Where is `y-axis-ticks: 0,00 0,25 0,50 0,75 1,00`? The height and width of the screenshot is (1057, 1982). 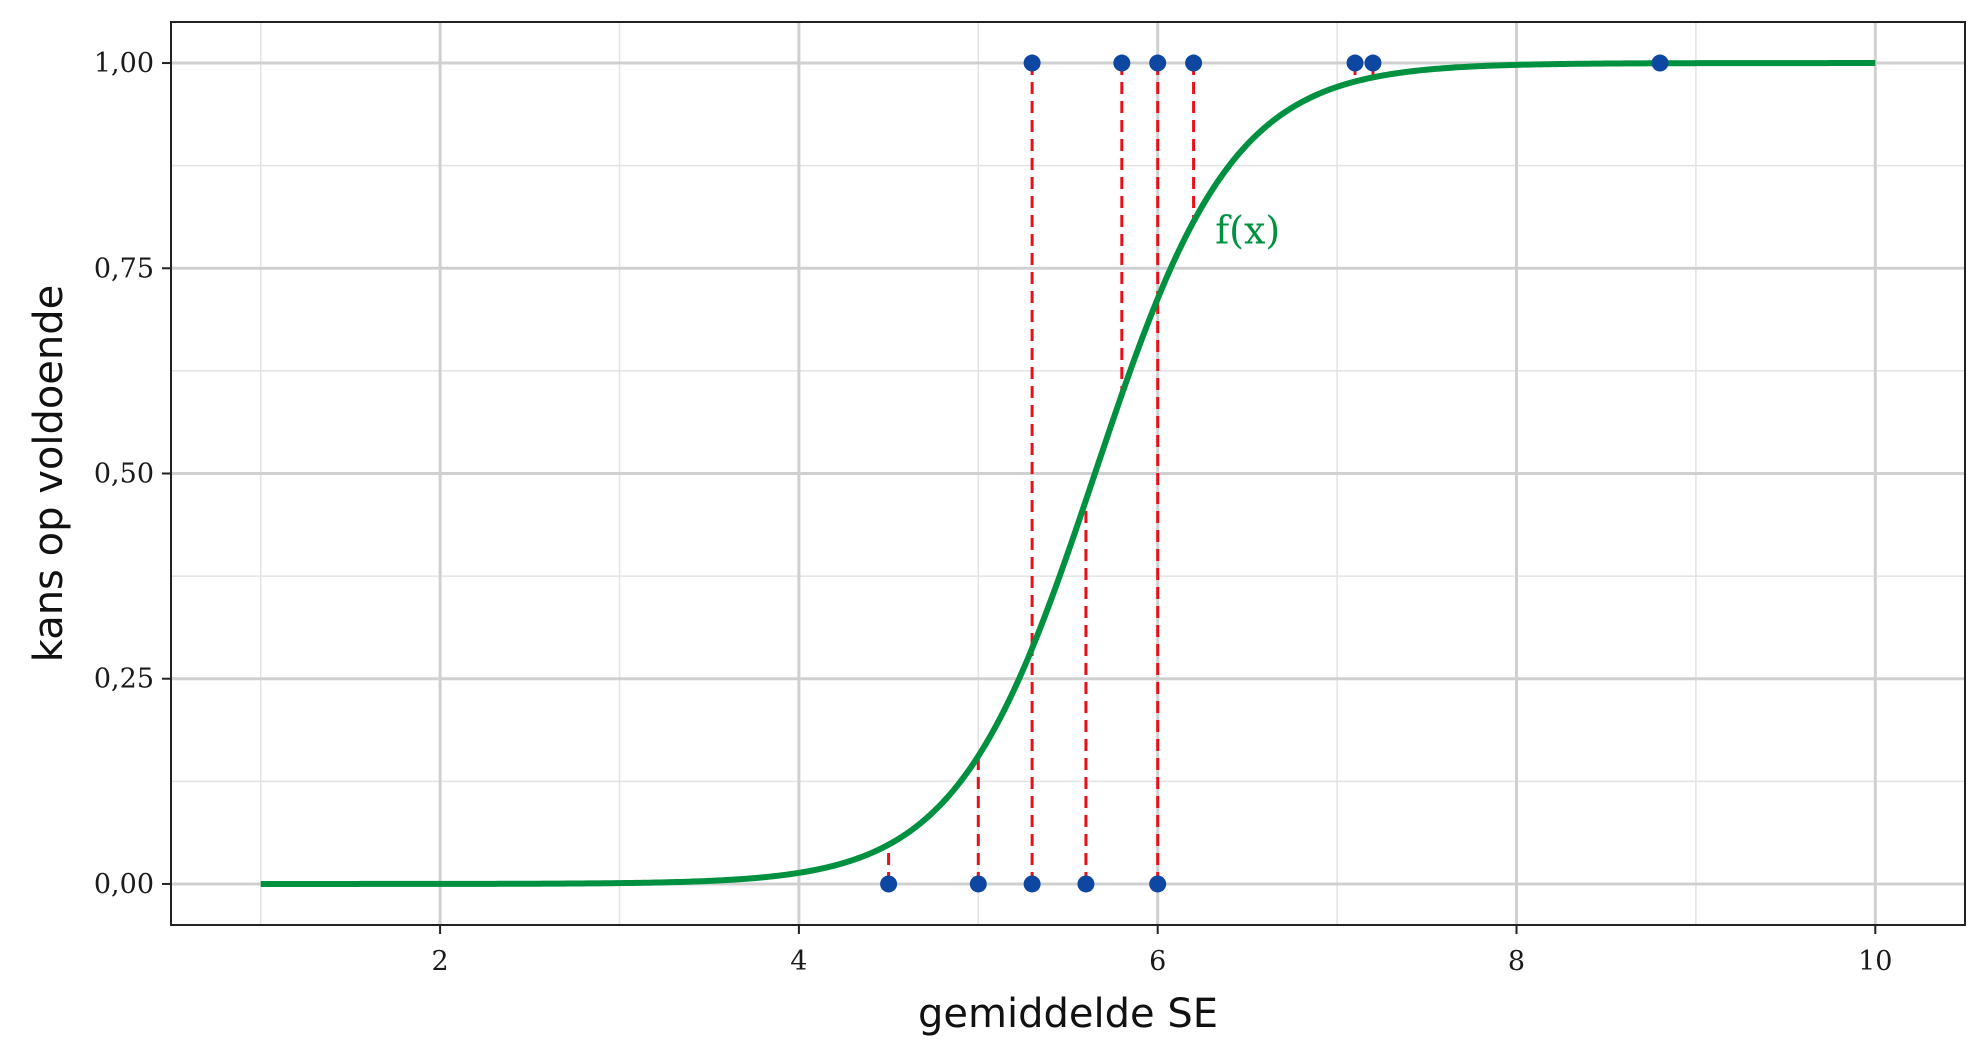
y-axis-ticks: 0,00 0,25 0,50 0,75 1,00 is located at coordinates (132, 474).